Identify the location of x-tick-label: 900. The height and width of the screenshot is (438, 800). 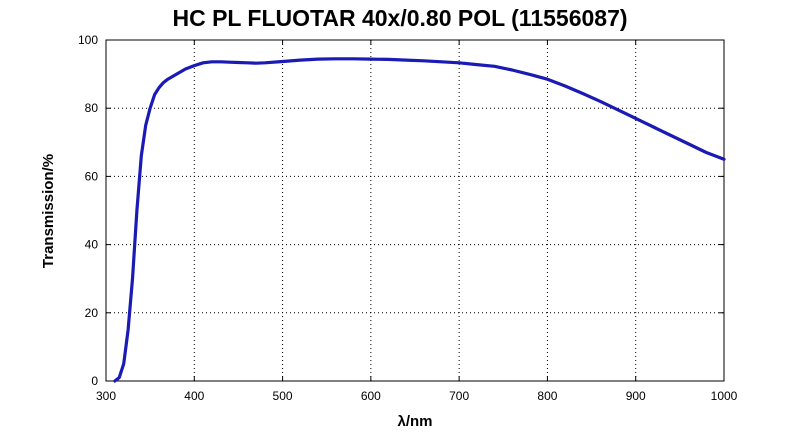
(636, 396).